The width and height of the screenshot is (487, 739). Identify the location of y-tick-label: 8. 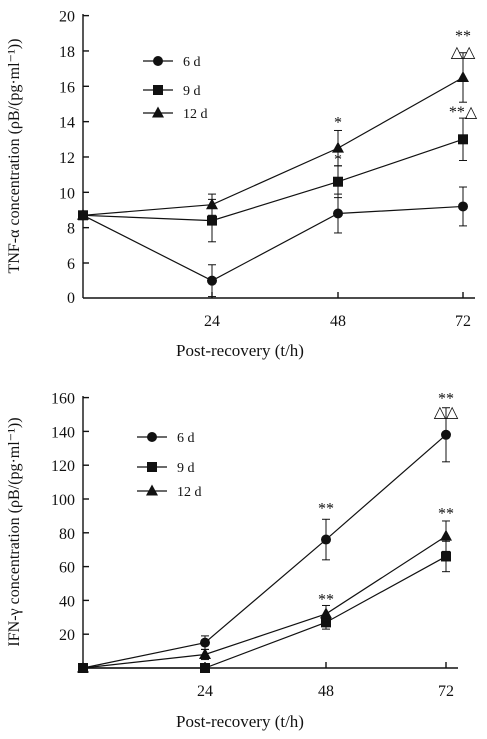
(71, 229).